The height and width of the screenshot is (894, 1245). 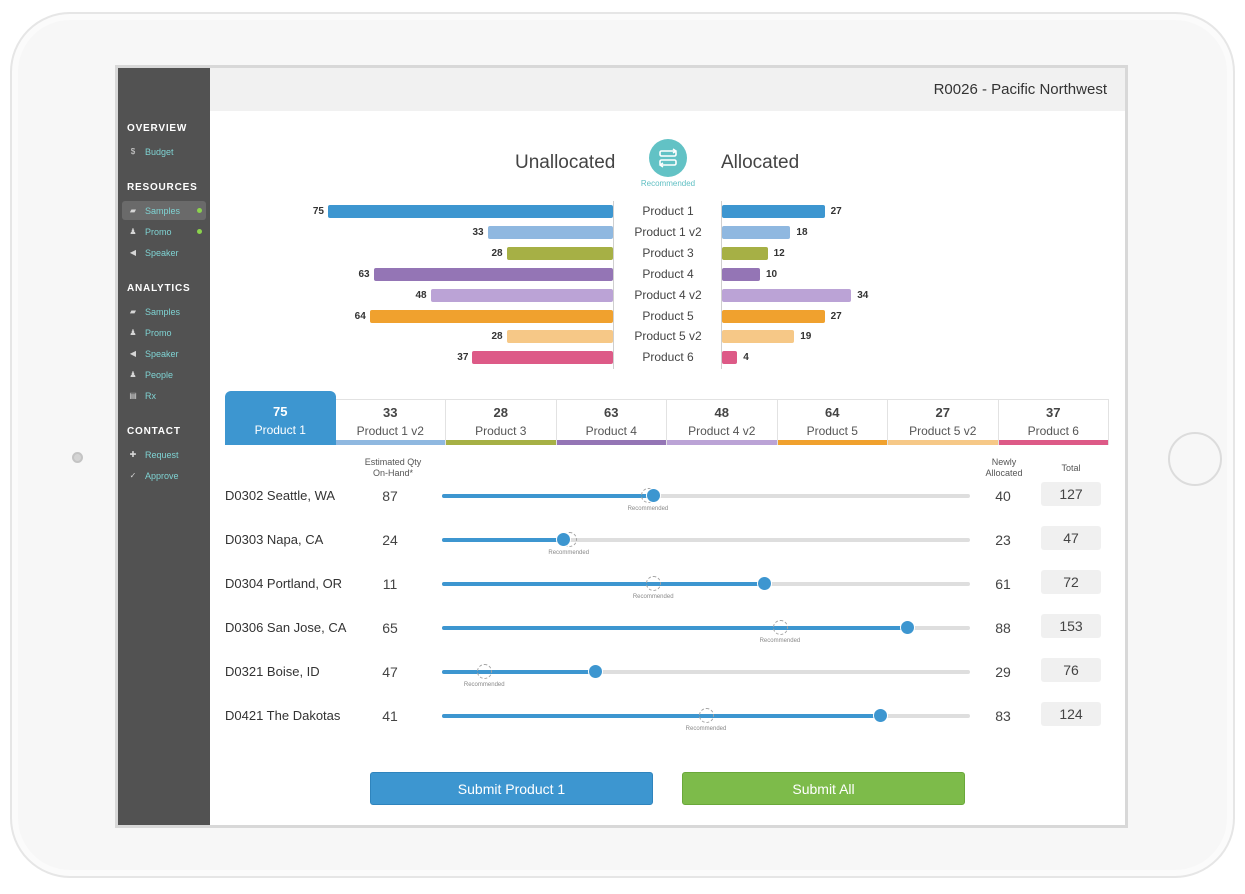 I want to click on thumbs-up-icon: ✓, so click(x=133, y=475).